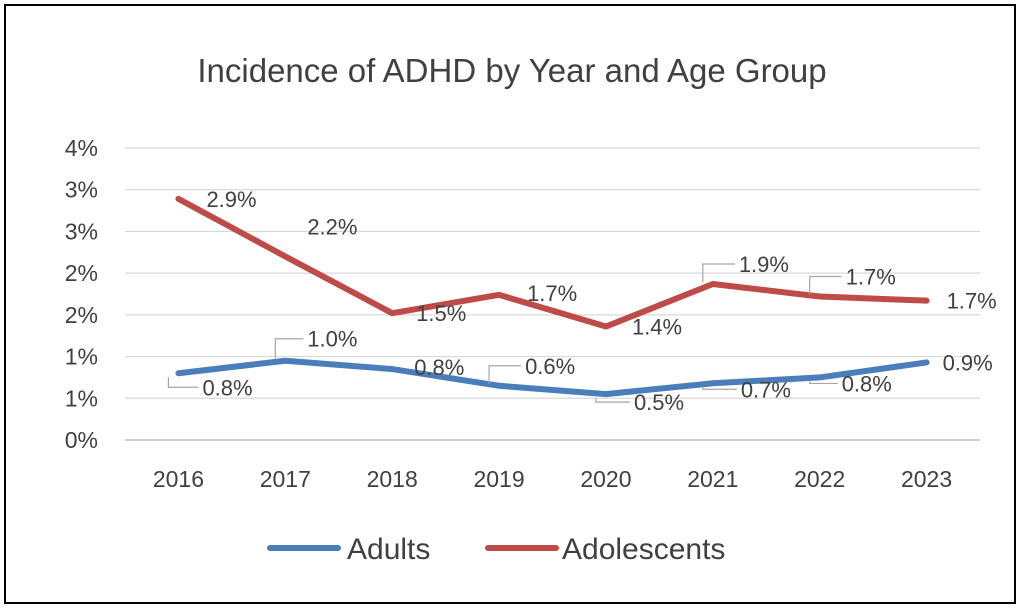  What do you see at coordinates (392, 479) in the screenshot?
I see `x-tick-label: 2018` at bounding box center [392, 479].